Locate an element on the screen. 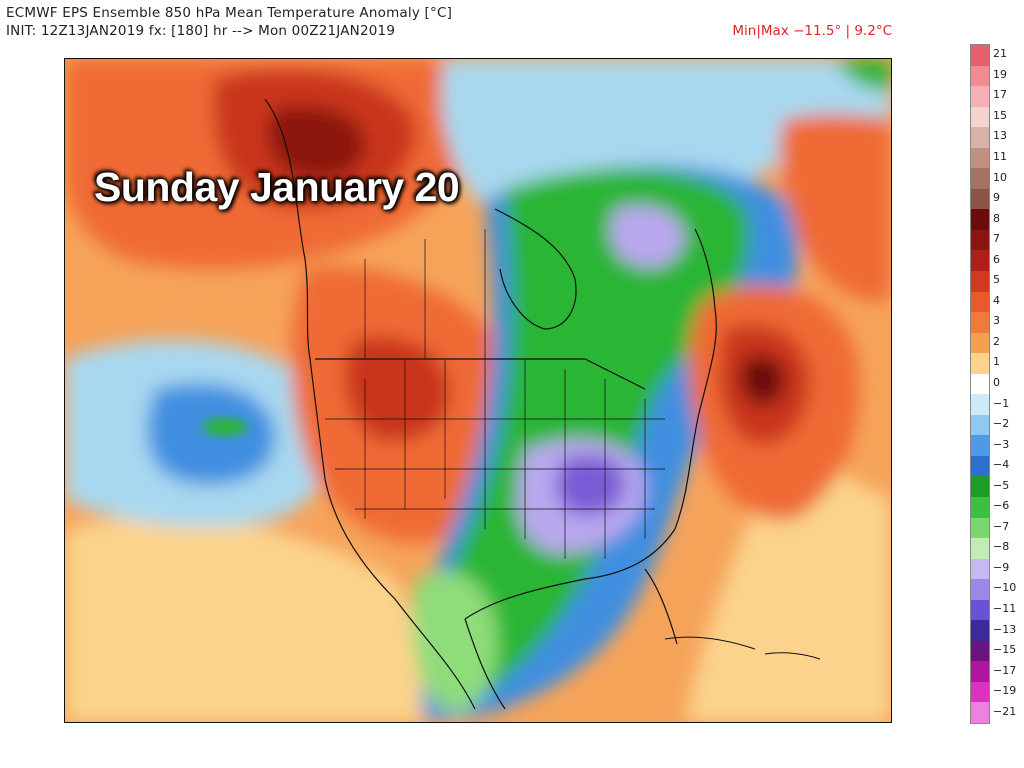  state-lines-horizontal is located at coordinates (495, 464).